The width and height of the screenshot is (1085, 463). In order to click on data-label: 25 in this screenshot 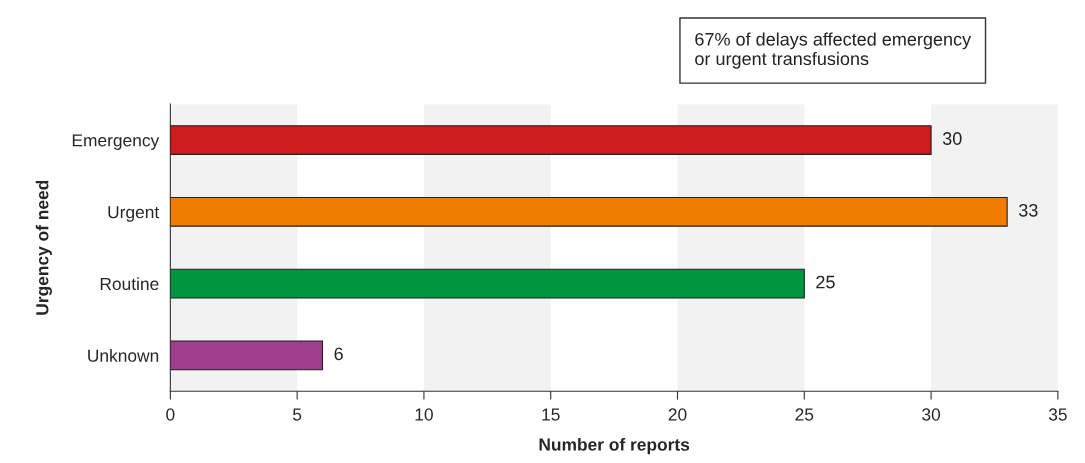, I will do `click(825, 282)`.